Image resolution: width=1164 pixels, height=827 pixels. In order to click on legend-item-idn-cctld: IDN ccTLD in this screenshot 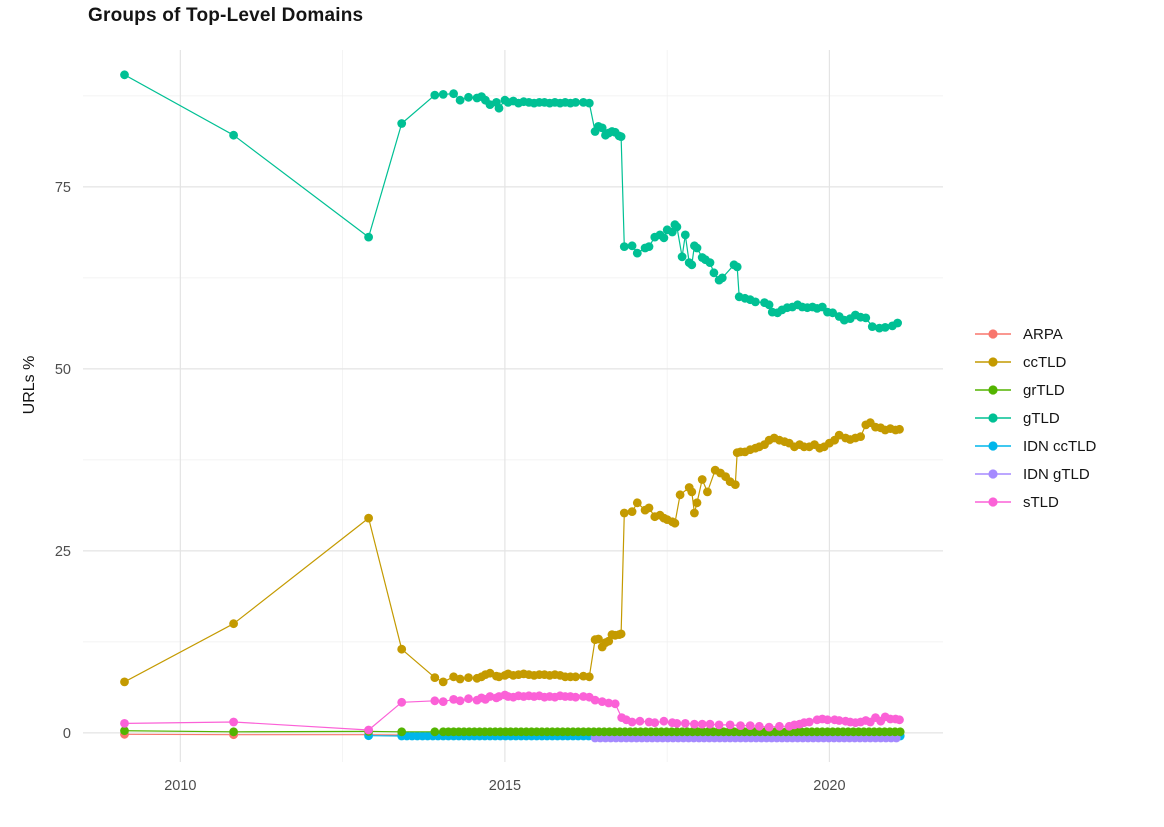, I will do `click(1035, 446)`.